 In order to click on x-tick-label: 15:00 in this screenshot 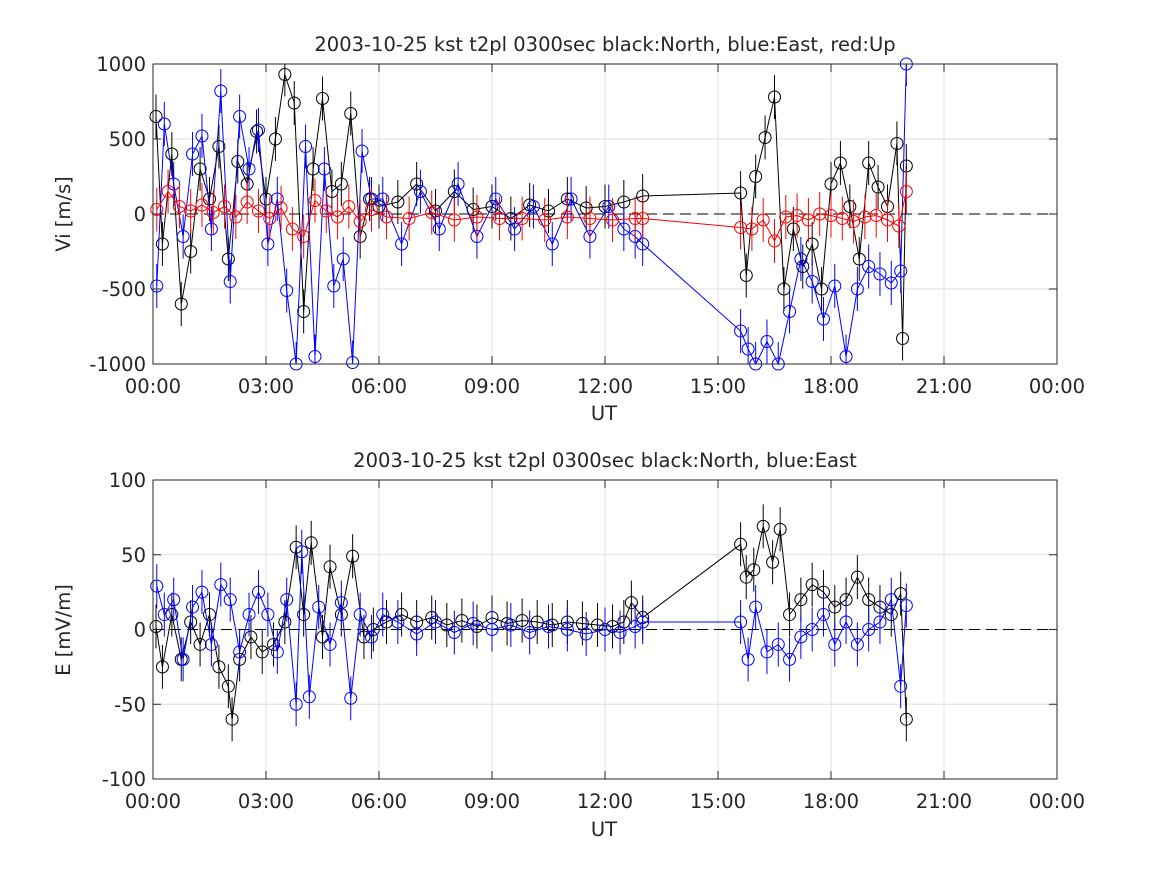, I will do `click(718, 801)`.